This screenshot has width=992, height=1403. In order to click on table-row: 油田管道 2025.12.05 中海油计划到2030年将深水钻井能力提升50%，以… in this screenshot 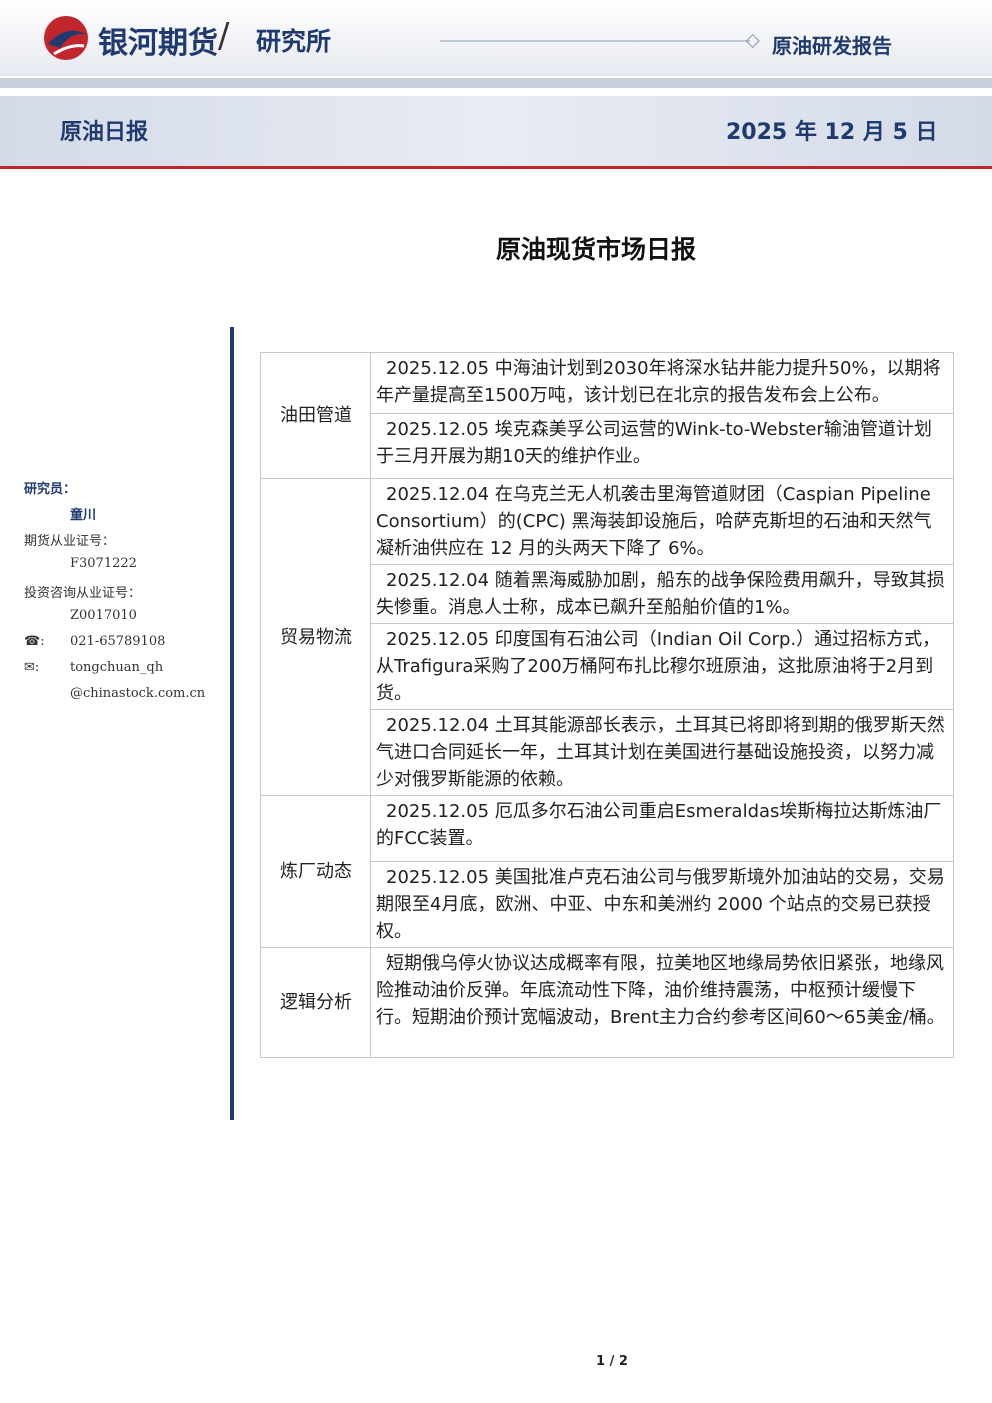, I will do `click(607, 415)`.